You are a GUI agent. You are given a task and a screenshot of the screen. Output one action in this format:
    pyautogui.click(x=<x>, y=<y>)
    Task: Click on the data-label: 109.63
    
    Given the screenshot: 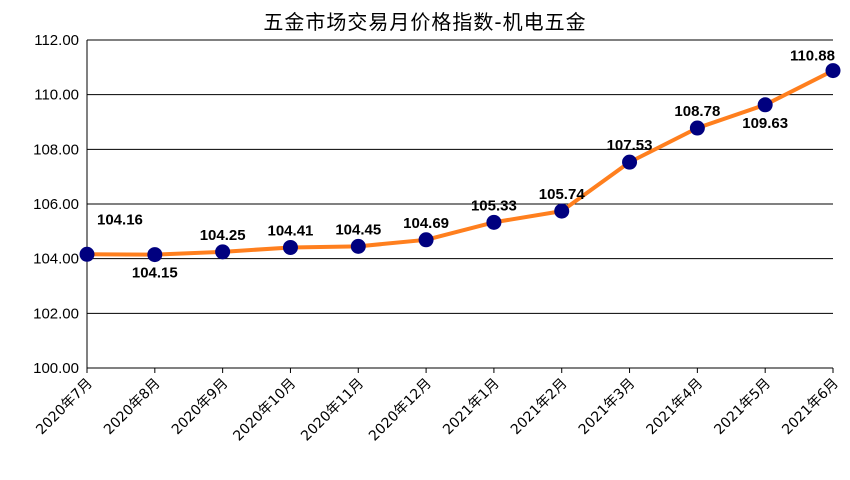 What is the action you would take?
    pyautogui.click(x=765, y=123)
    